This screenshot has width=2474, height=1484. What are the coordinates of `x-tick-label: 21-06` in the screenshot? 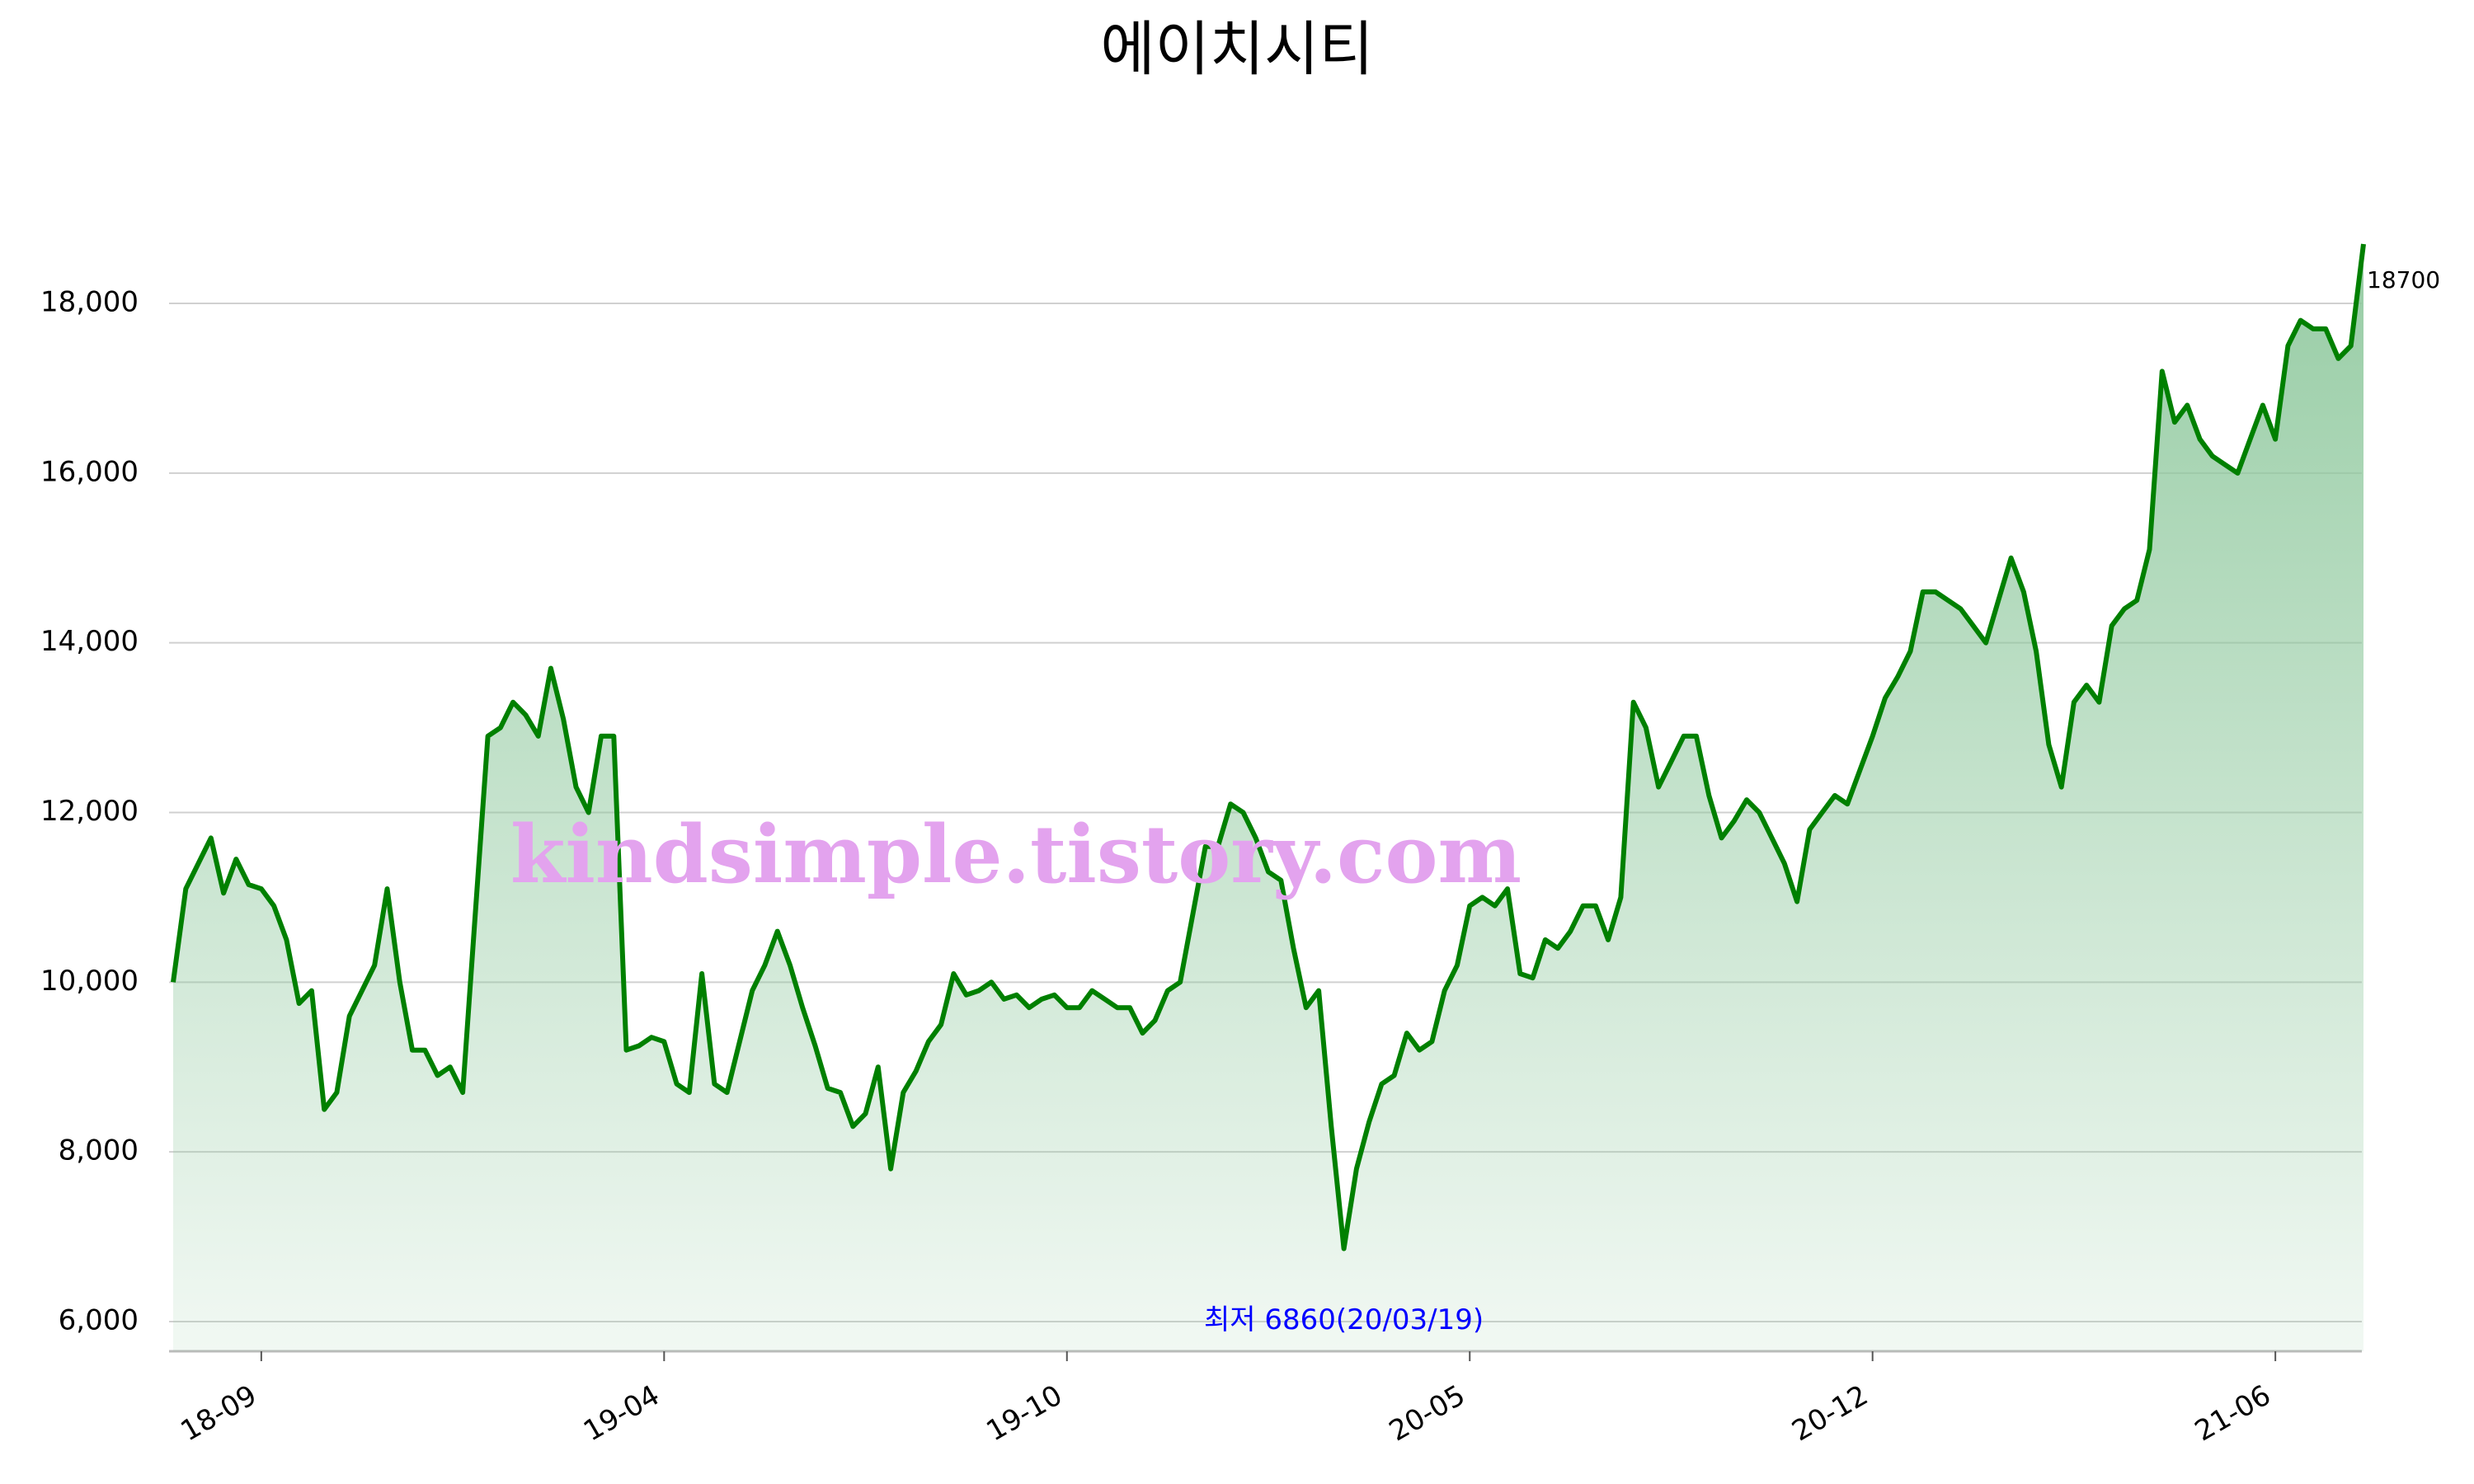 It's located at (2233, 1413).